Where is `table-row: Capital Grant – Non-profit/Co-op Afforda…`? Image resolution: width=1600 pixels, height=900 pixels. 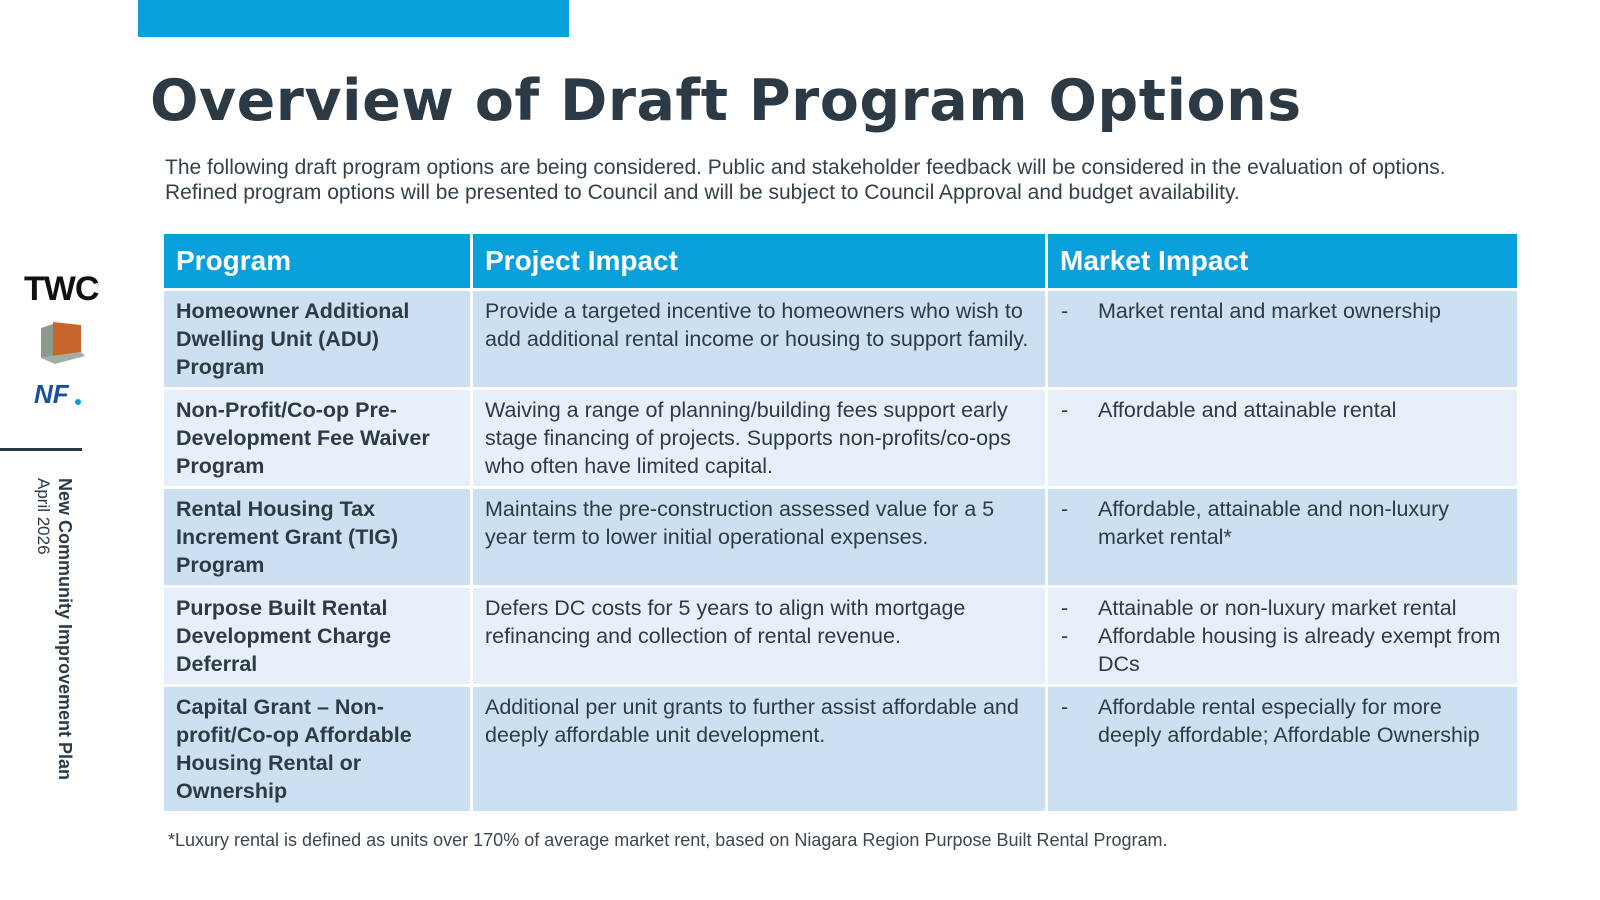
table-row: Capital Grant – Non-profit/Co-op Afforda… is located at coordinates (840, 749).